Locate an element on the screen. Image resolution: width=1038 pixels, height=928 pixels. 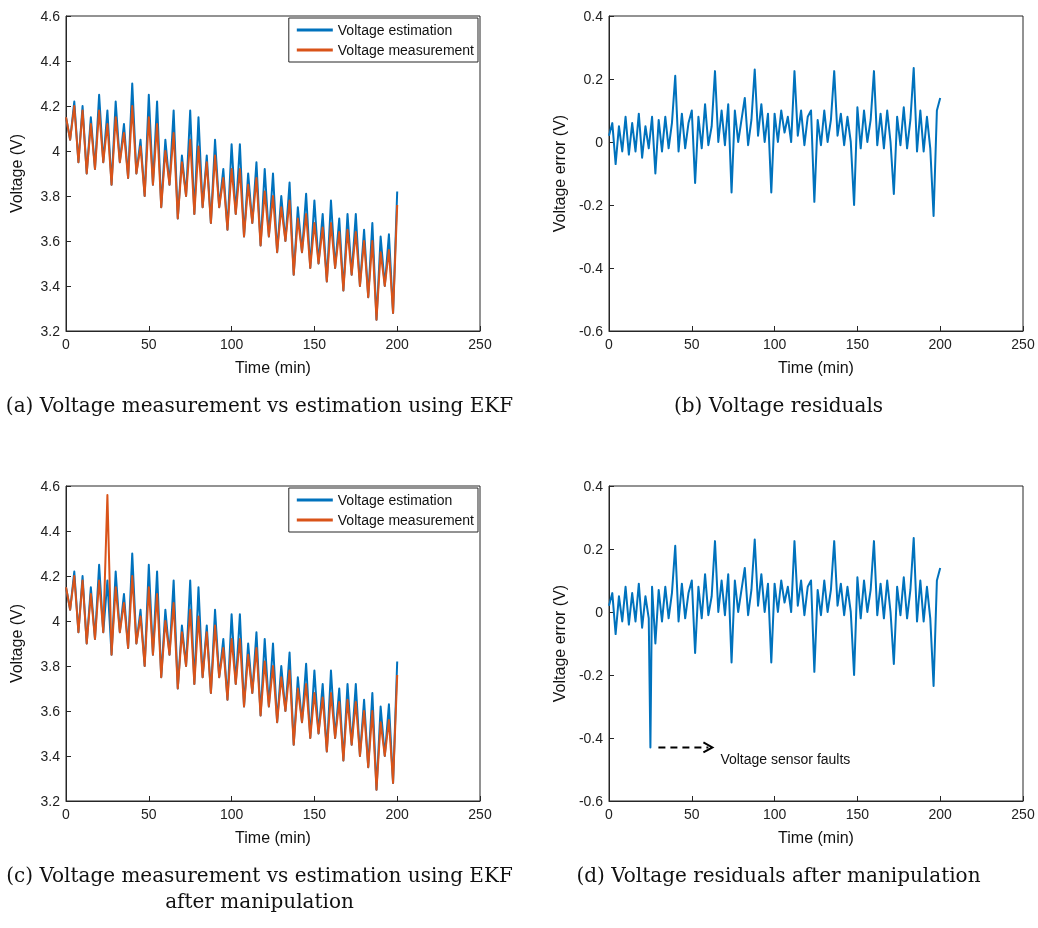
text: (d) Voltage residuals after manipulation is located at coordinates (778, 875).